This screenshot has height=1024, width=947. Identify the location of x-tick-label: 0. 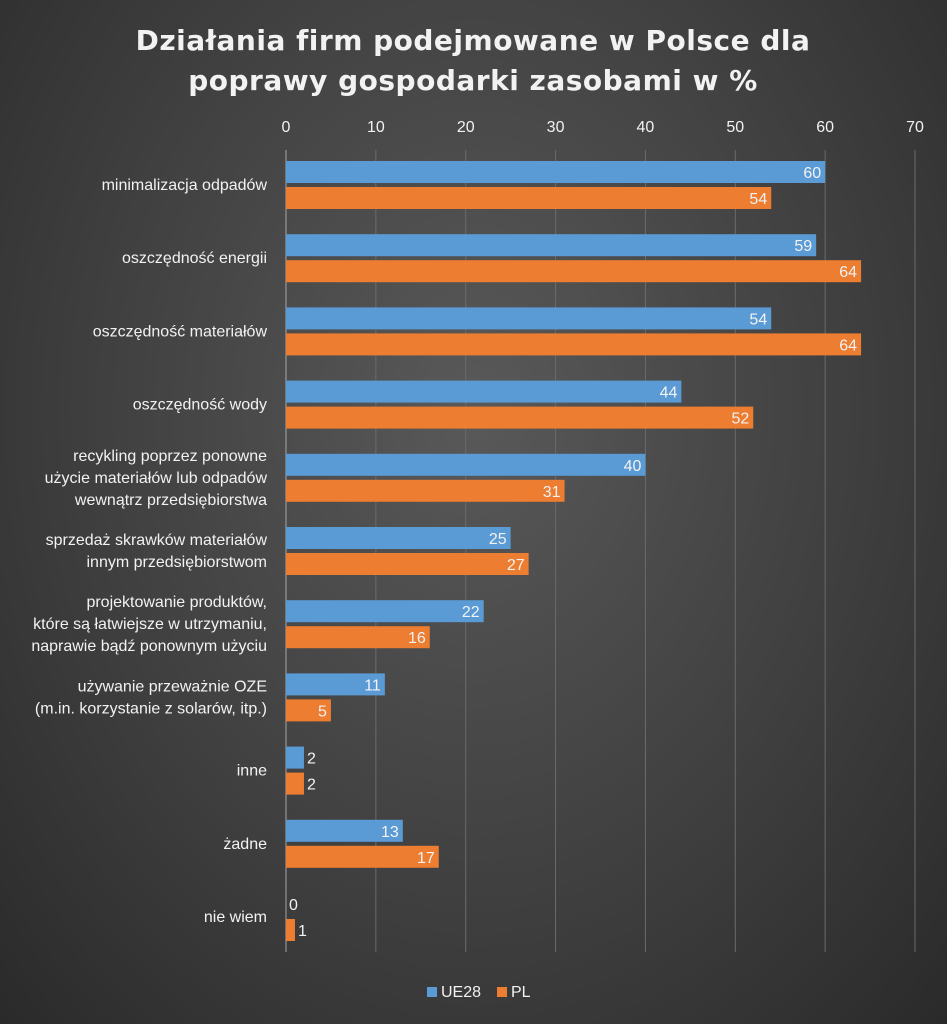
(286, 127).